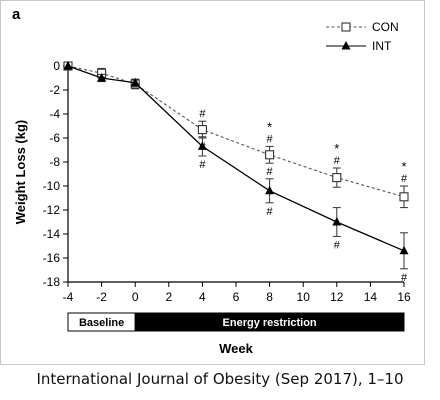  I want to click on phase-segment, so click(269, 322).